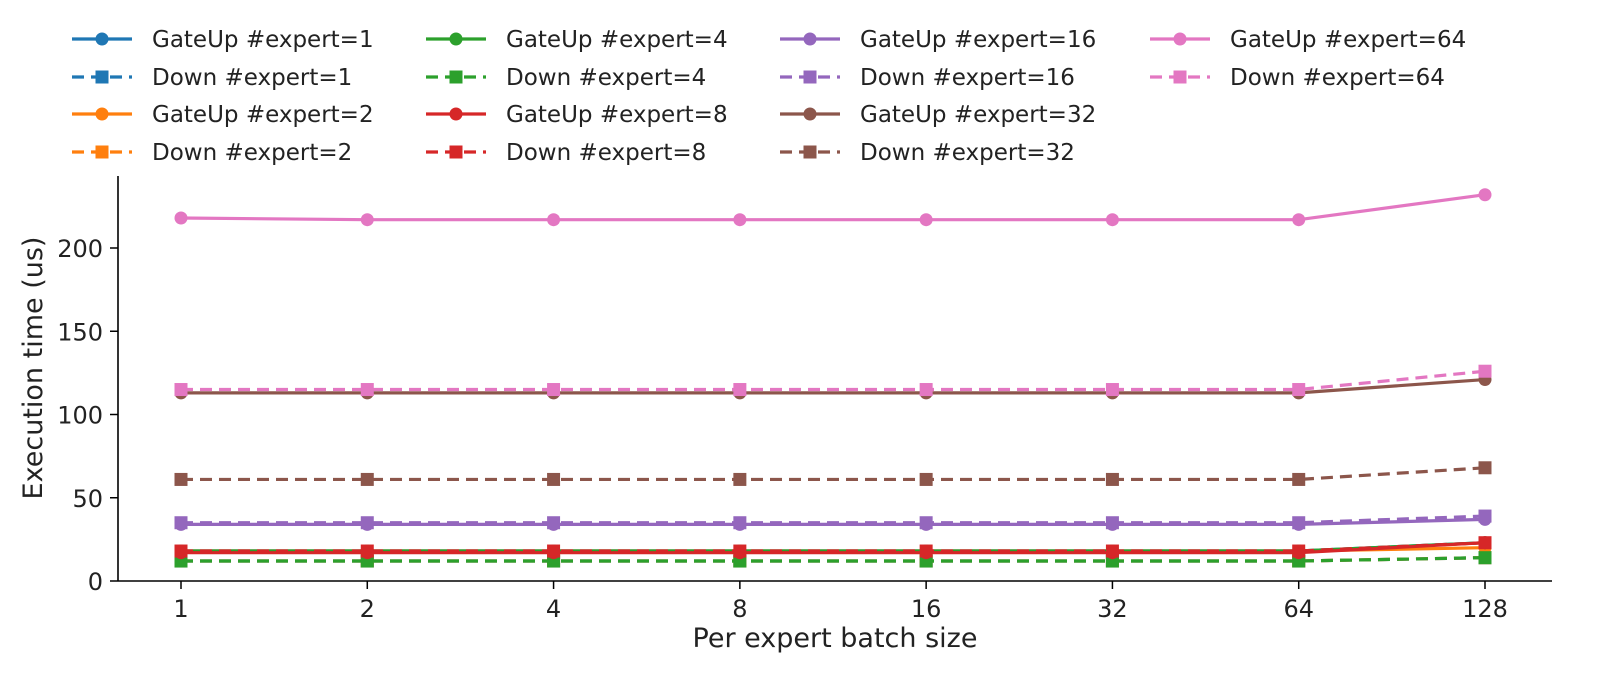  Describe the element at coordinates (80, 249) in the screenshot. I see `y-tick-label: 200` at that location.